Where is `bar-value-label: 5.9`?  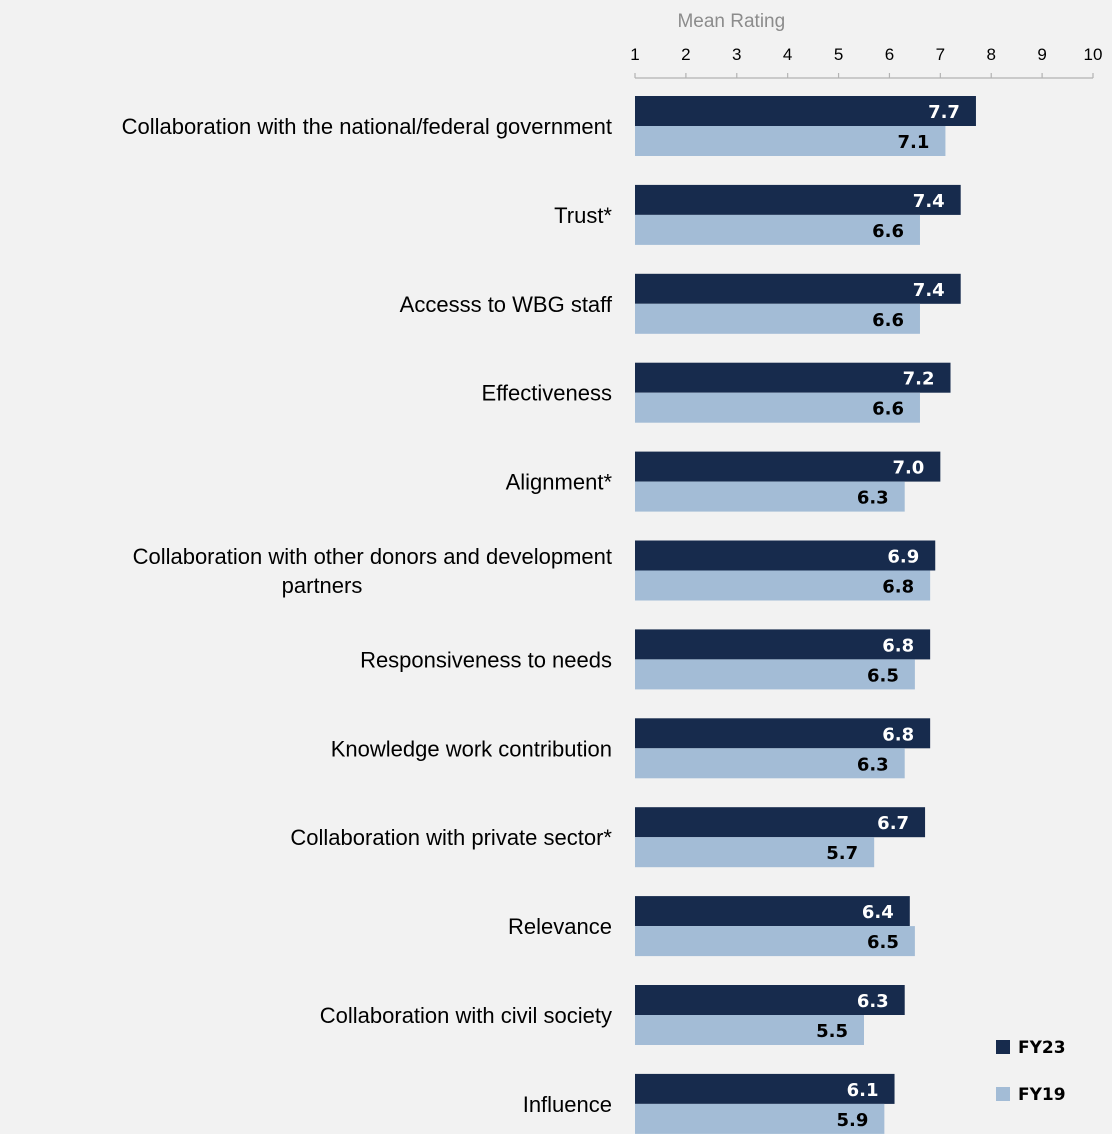 bar-value-label: 5.9 is located at coordinates (852, 1120).